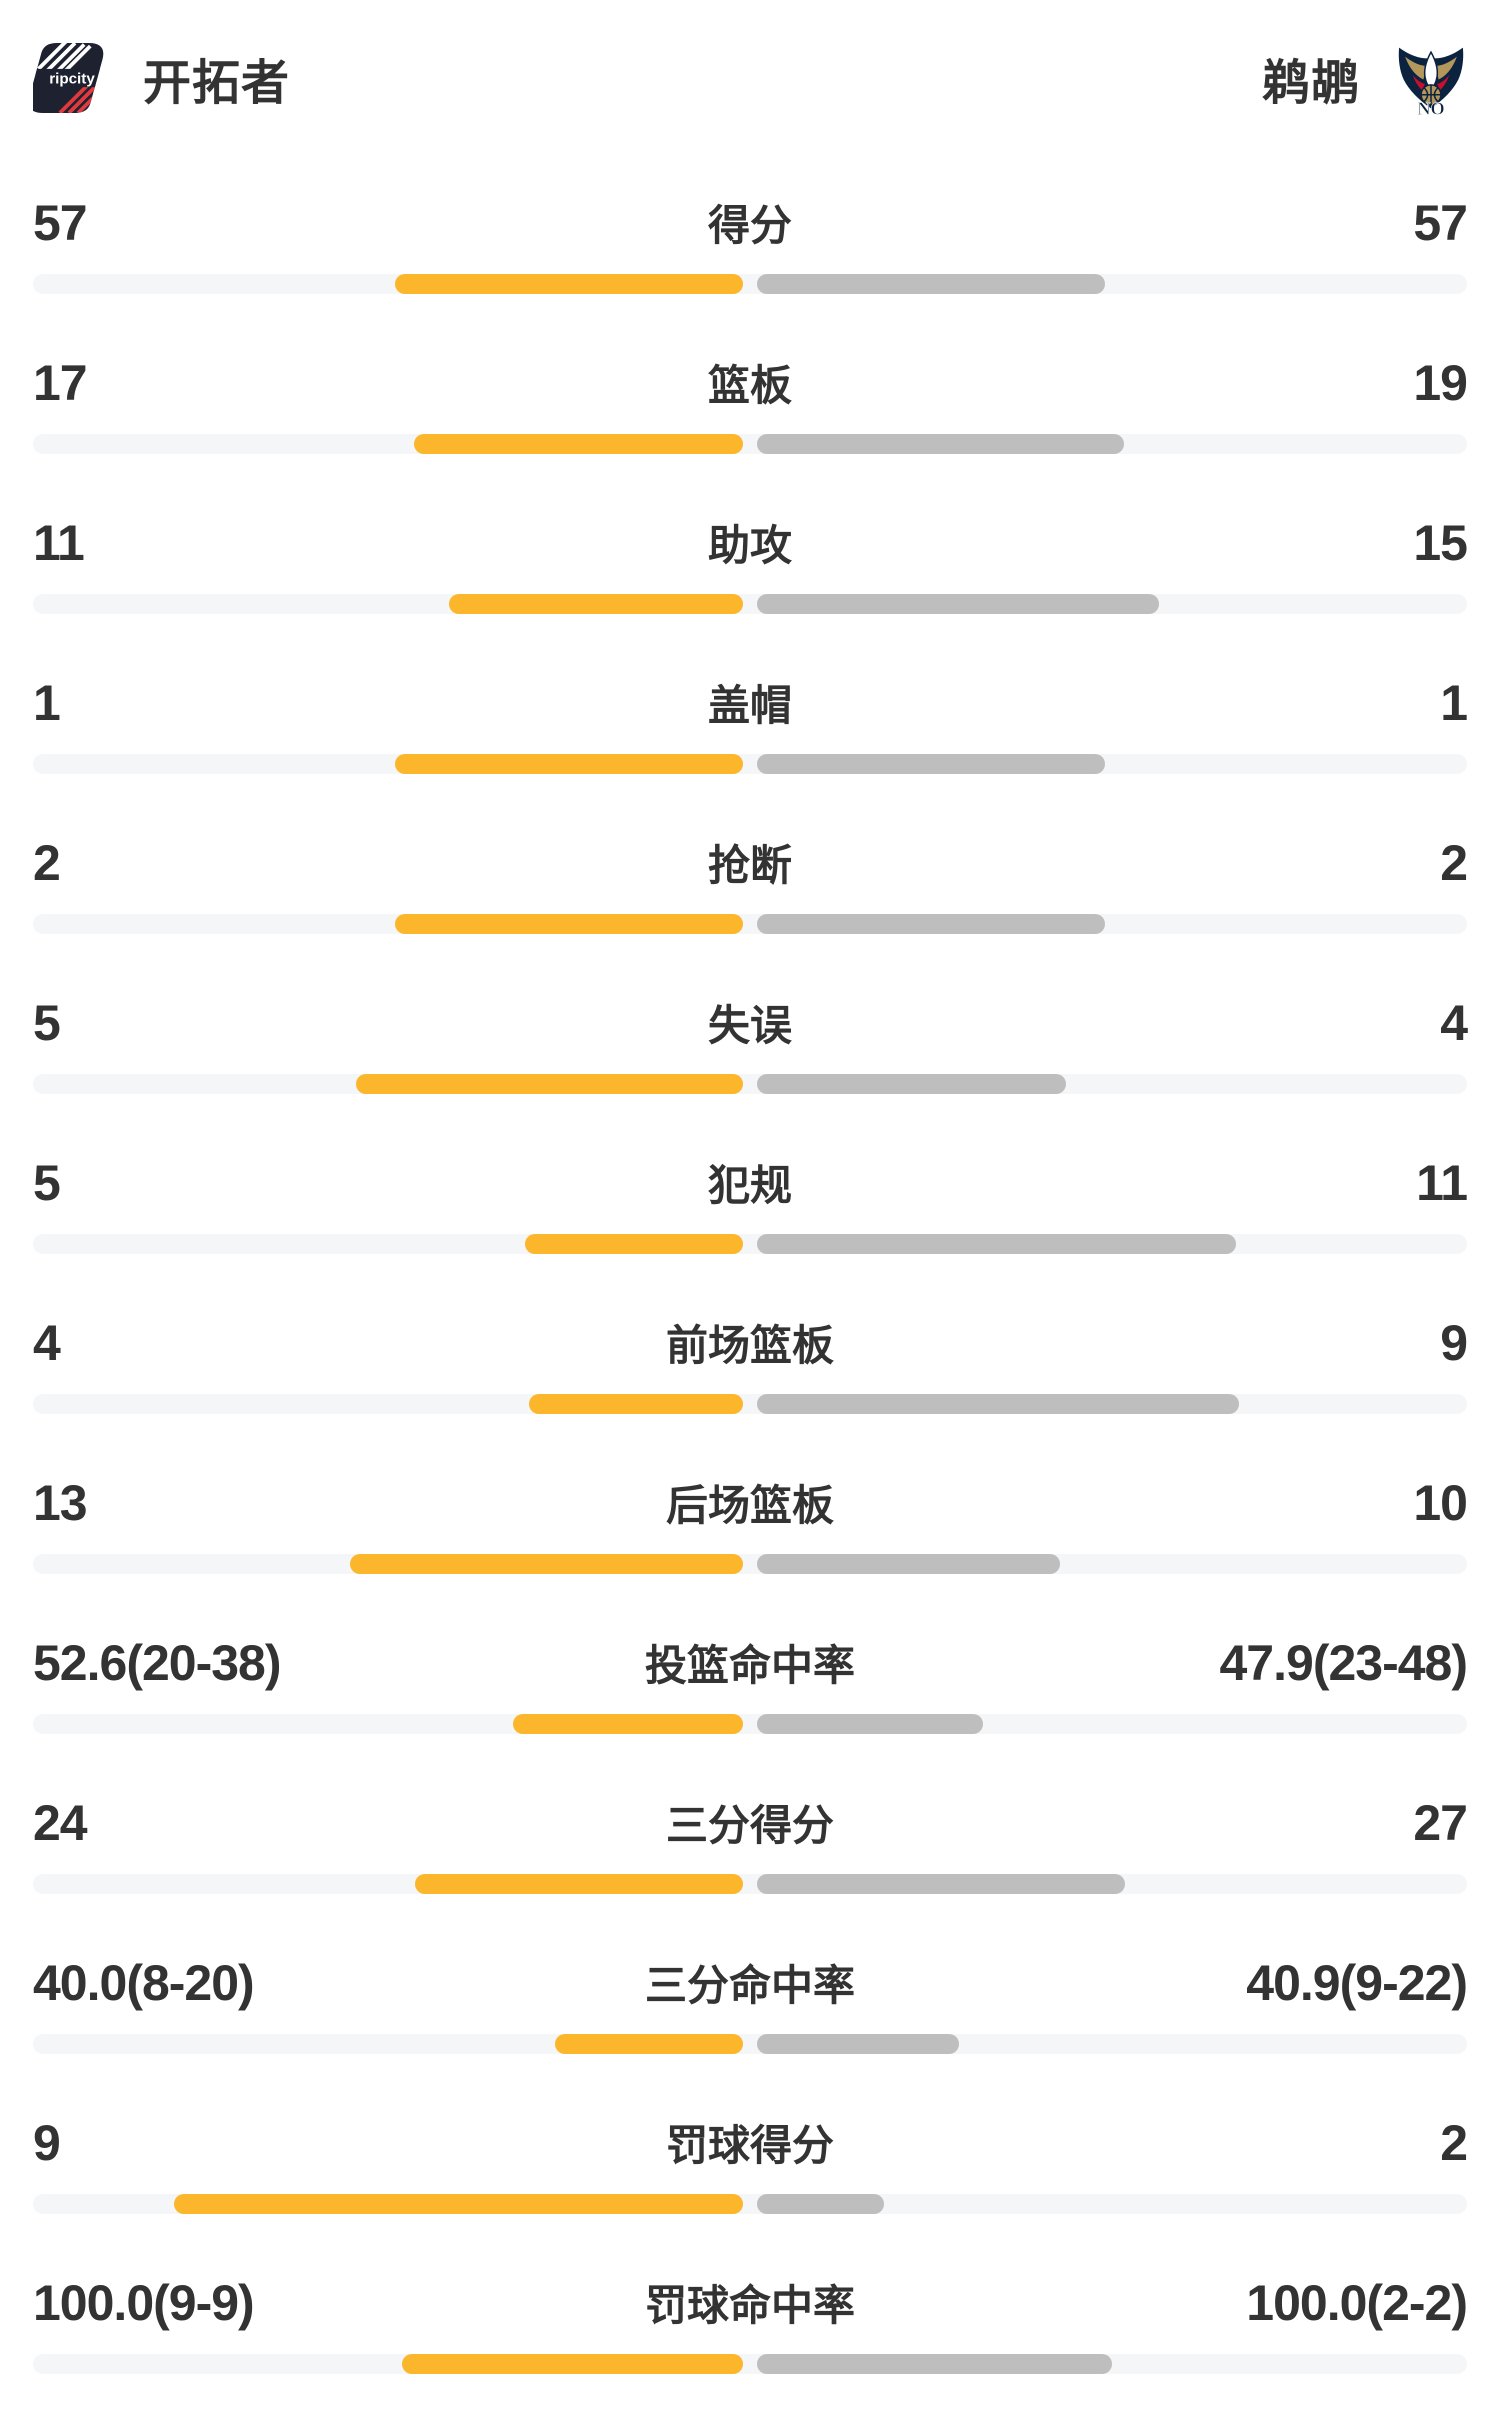 The image size is (1500, 2410). I want to click on stat-label: 三分得分, so click(749, 1825).